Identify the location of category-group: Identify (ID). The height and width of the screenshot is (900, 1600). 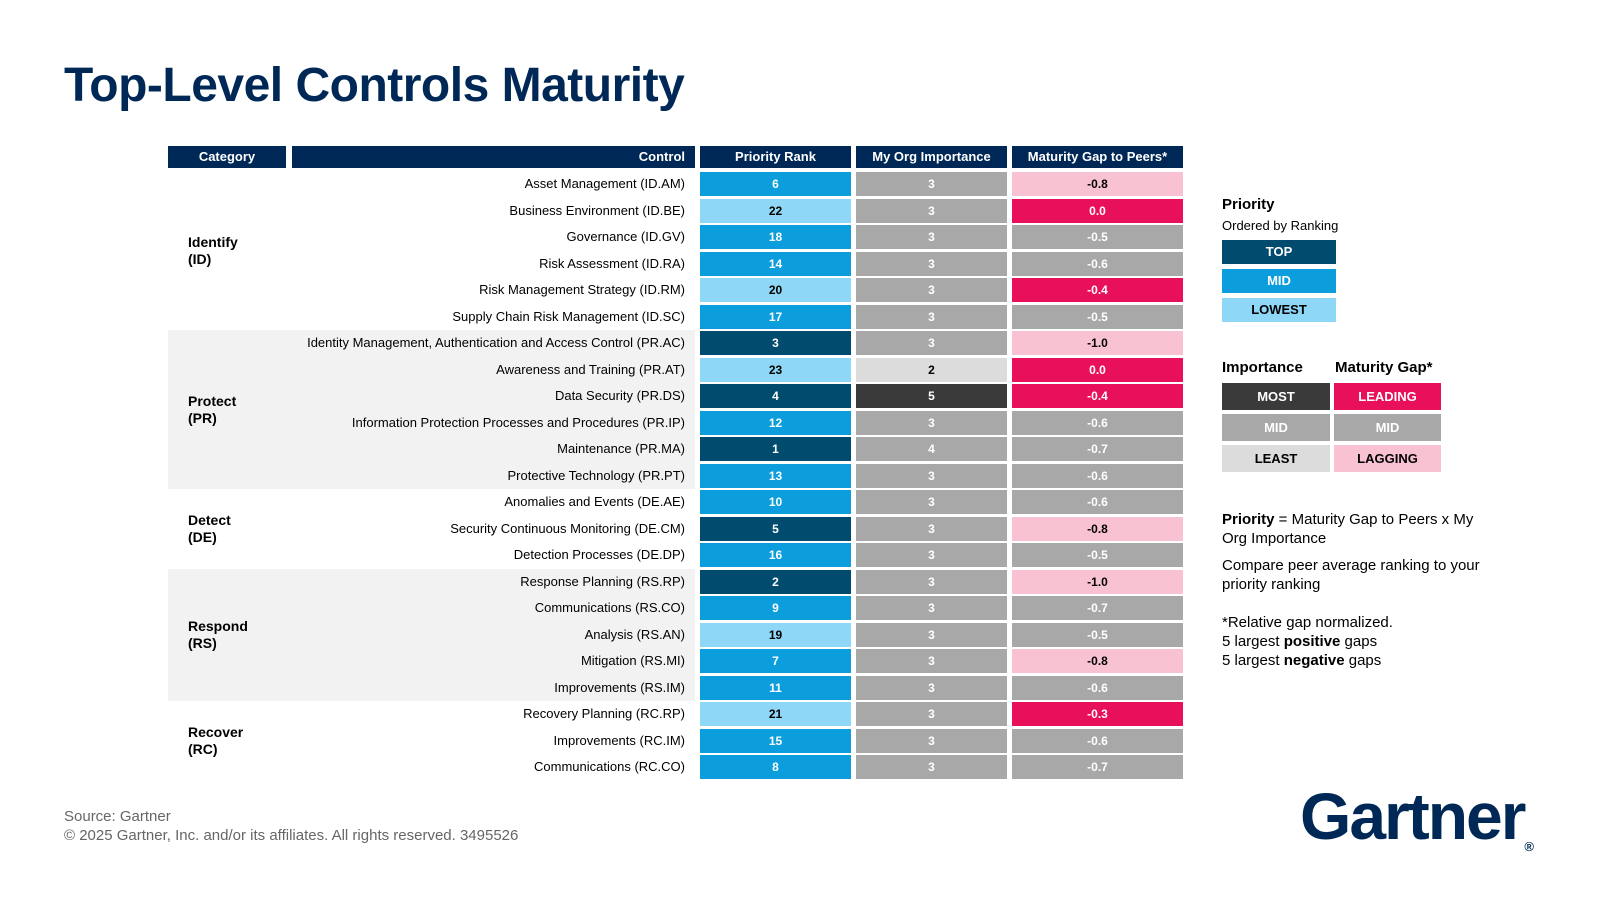
(315, 250).